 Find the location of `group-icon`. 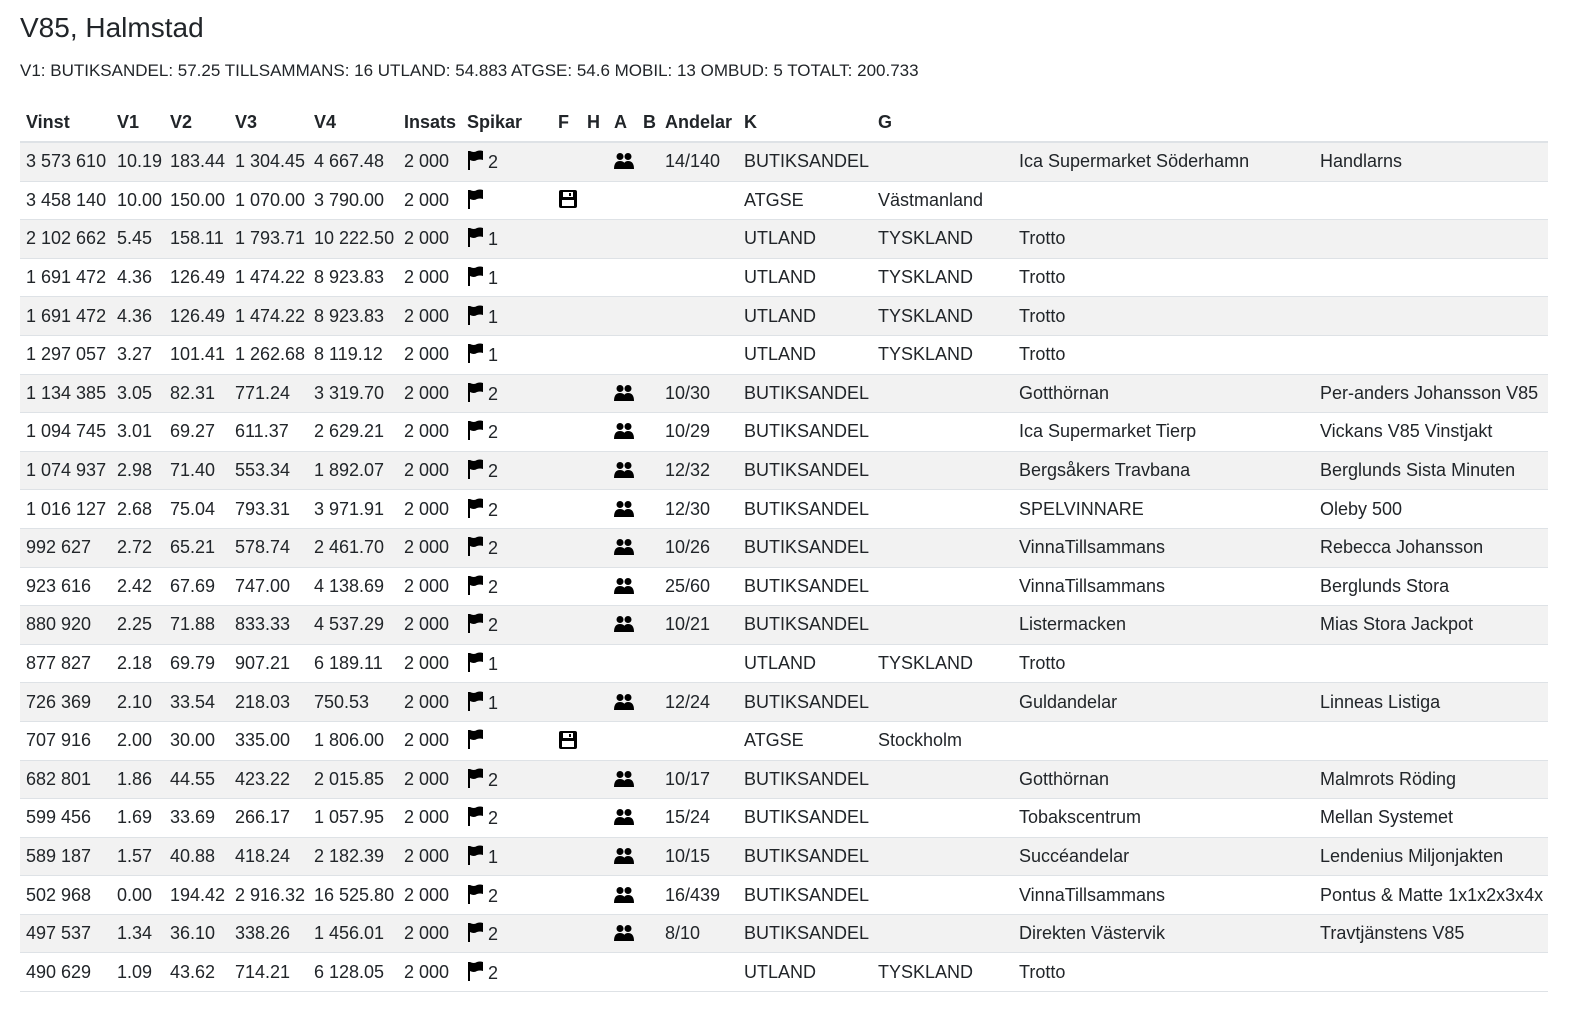

group-icon is located at coordinates (624, 894).